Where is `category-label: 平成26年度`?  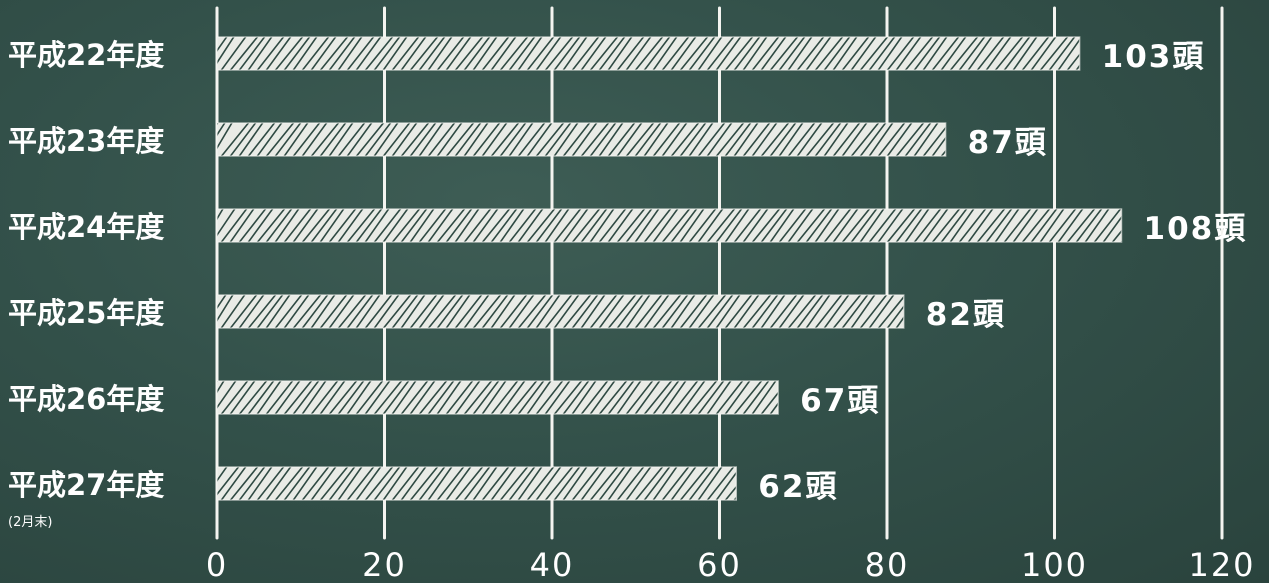 category-label: 平成26年度 is located at coordinates (86, 399).